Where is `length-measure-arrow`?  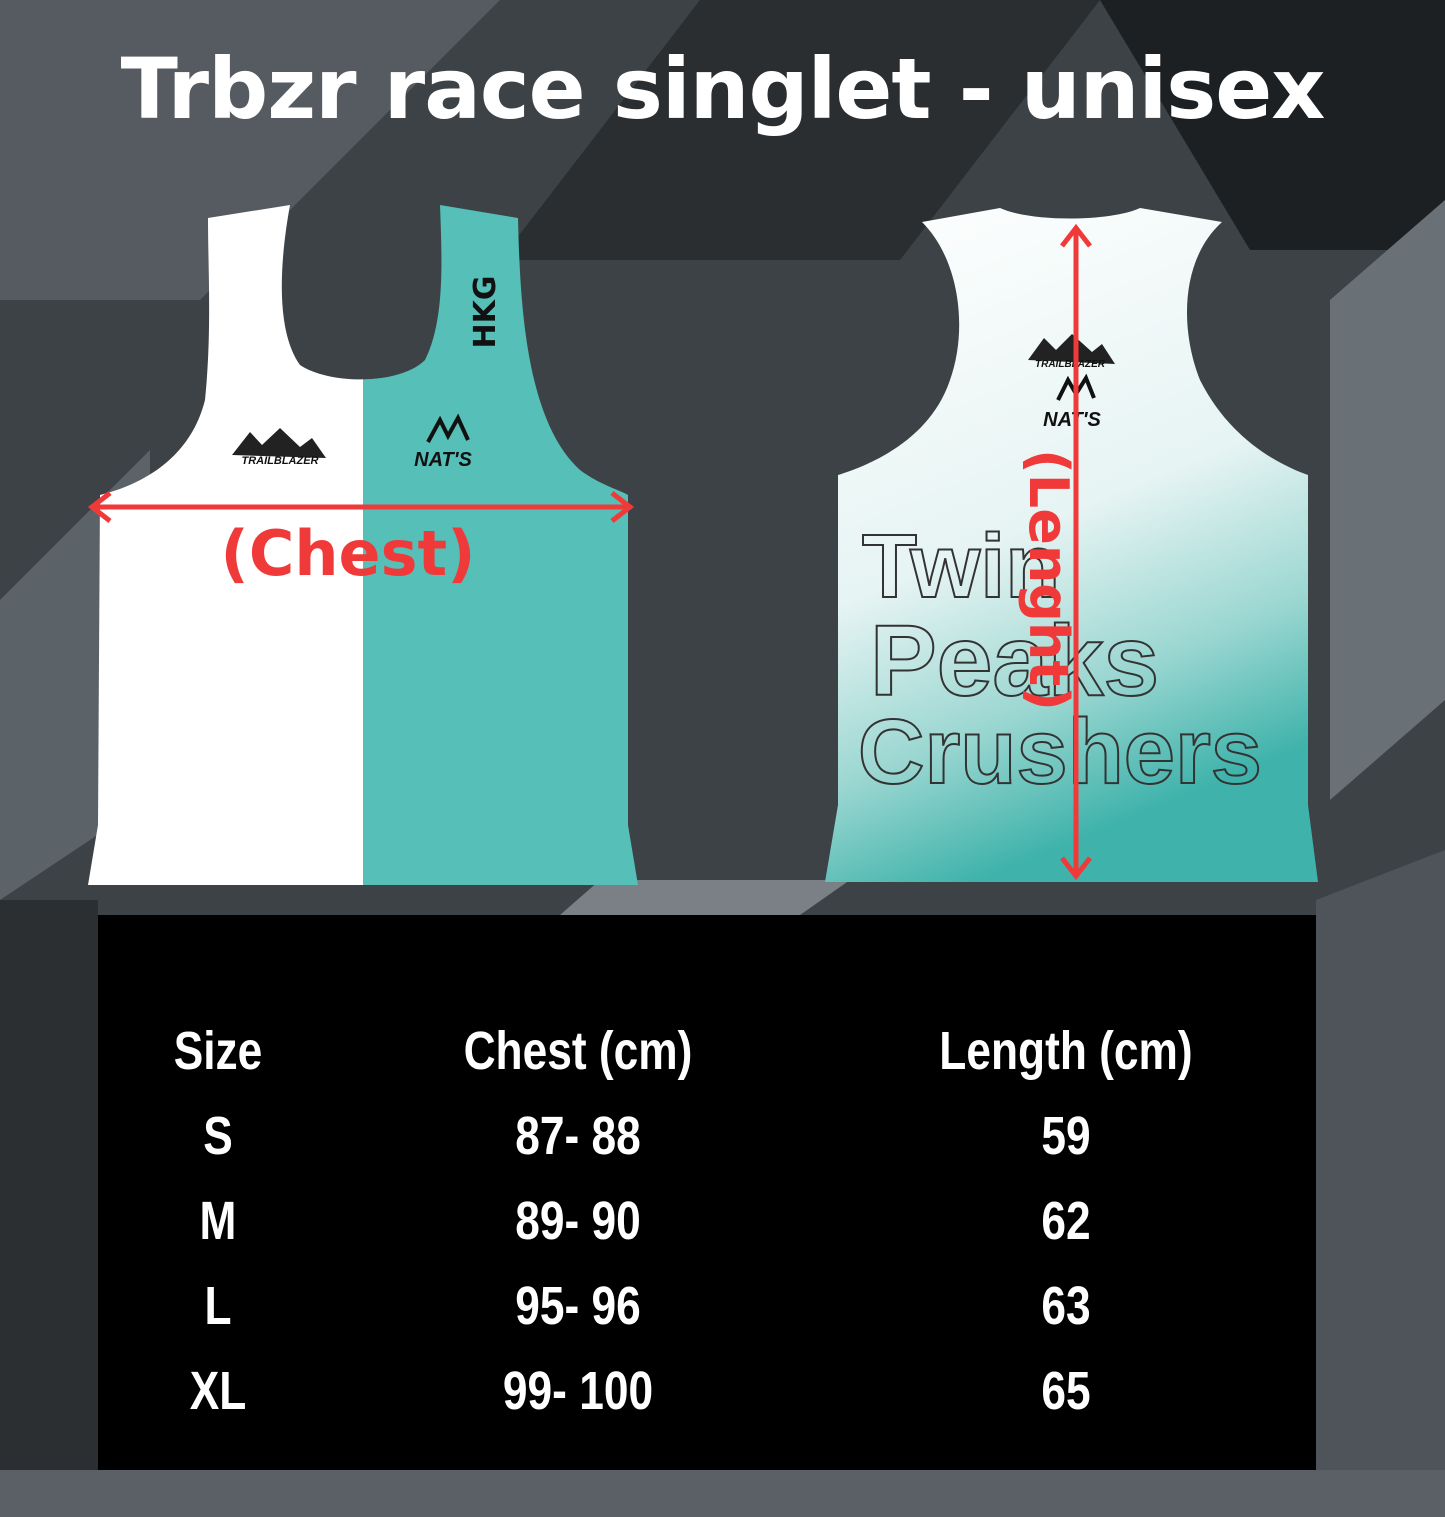 length-measure-arrow is located at coordinates (1076, 552).